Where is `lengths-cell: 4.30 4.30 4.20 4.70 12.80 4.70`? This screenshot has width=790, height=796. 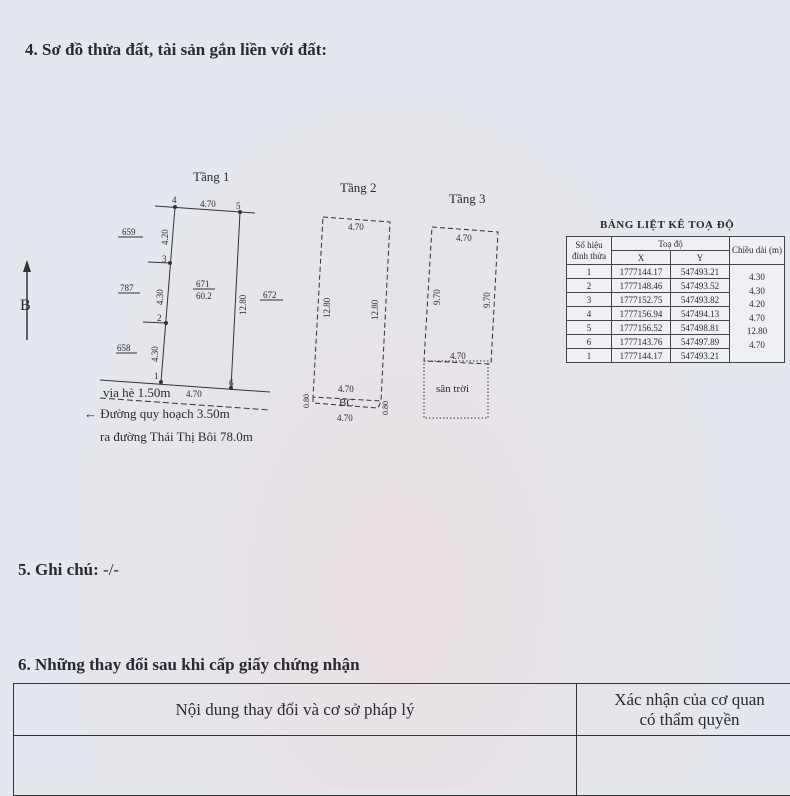 lengths-cell: 4.30 4.30 4.20 4.70 12.80 4.70 is located at coordinates (757, 314).